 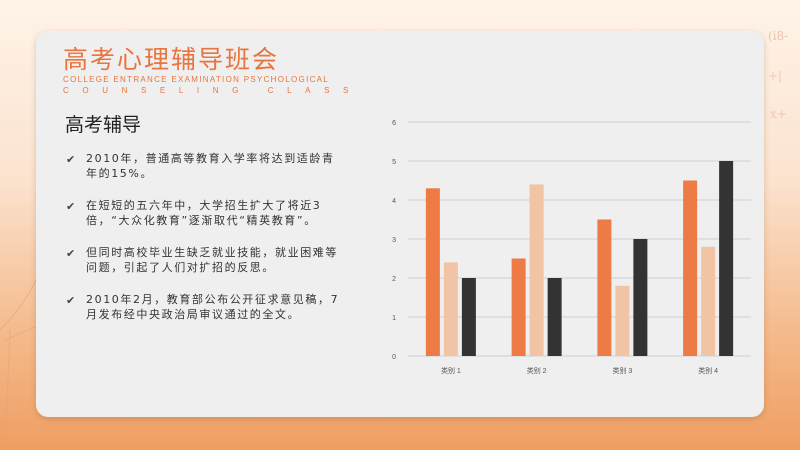 What do you see at coordinates (394, 279) in the screenshot?
I see `y-tick-label: 2` at bounding box center [394, 279].